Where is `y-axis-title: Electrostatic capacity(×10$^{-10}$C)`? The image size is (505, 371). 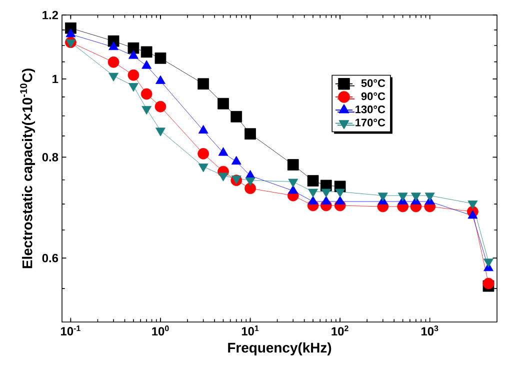 y-axis-title: Electrostatic capacity(×10$^{-10}$C) is located at coordinates (28, 168).